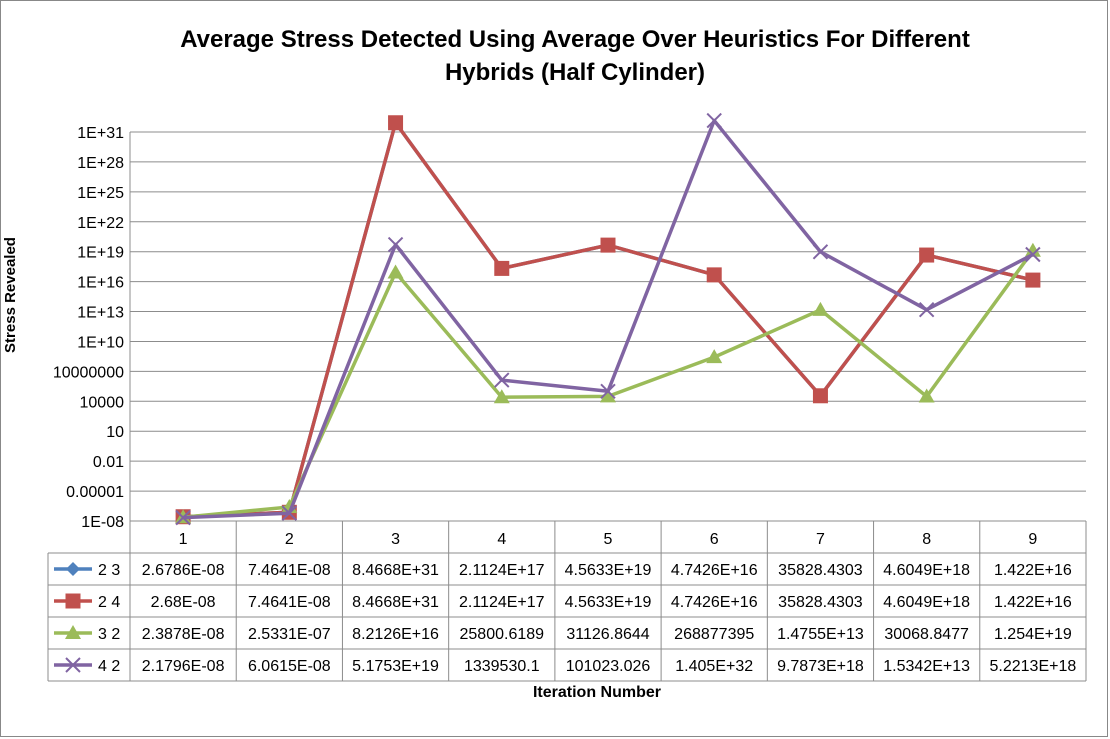  I want to click on legend-series-name: 2 3, so click(109, 570).